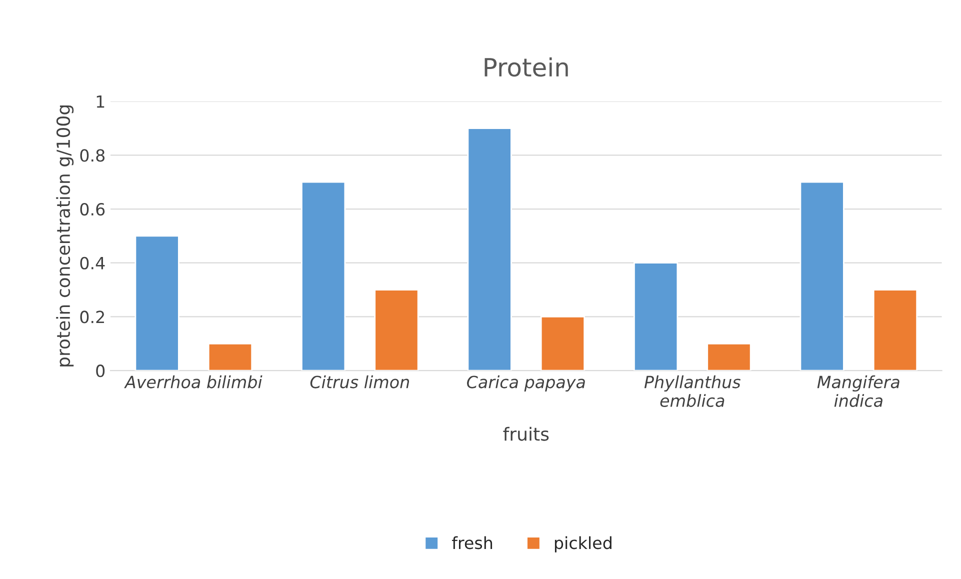  What do you see at coordinates (858, 391) in the screenshot?
I see `x-tick-label: Mangifera indica` at bounding box center [858, 391].